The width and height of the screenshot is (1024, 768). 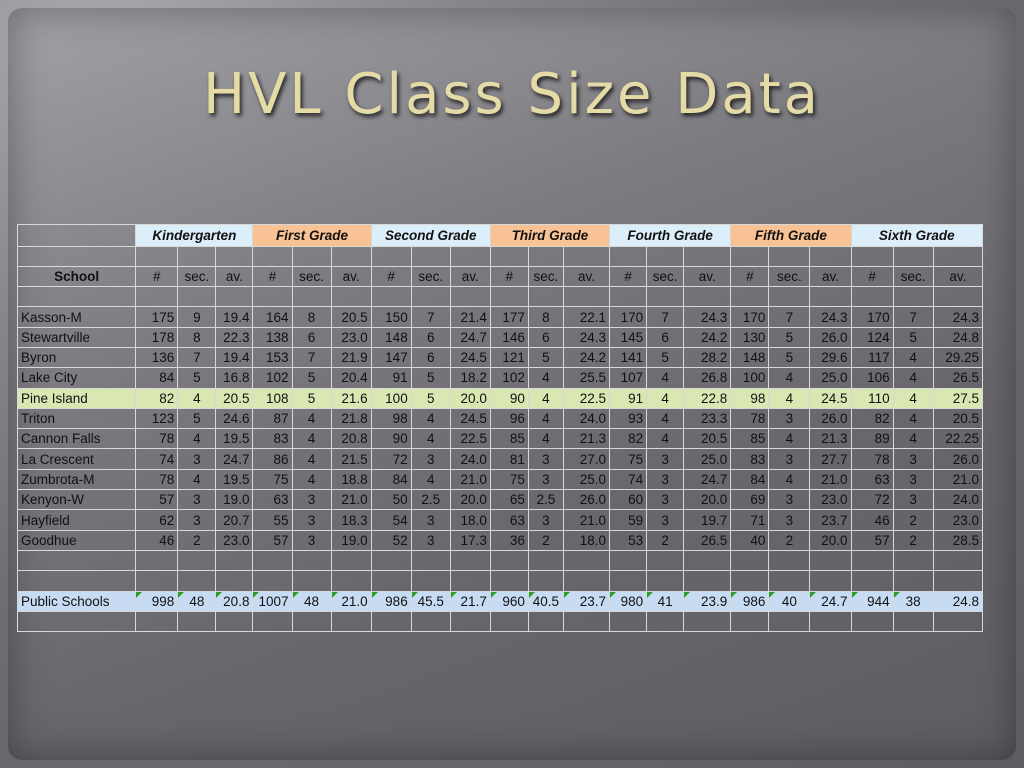 I want to click on data-cell: 26.8, so click(x=707, y=378).